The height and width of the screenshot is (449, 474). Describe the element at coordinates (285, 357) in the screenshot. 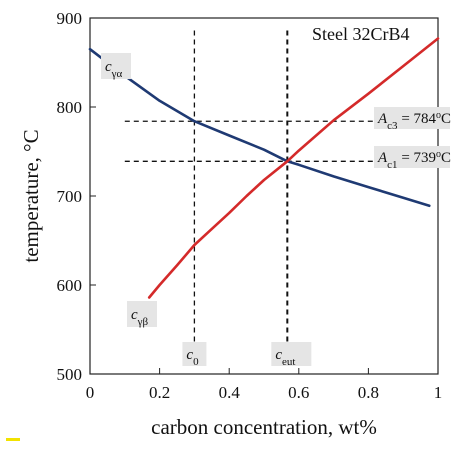

I see `label-ceut: ceut` at that location.